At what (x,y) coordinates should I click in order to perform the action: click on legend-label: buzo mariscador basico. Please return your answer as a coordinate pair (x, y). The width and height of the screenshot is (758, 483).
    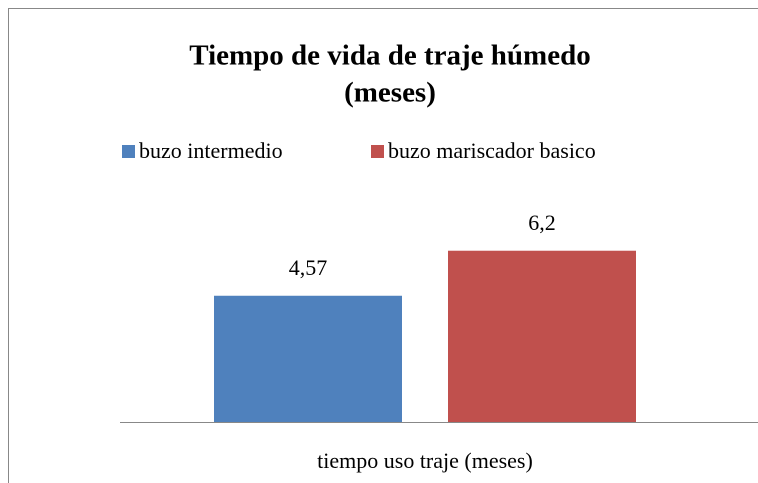
    Looking at the image, I should click on (492, 150).